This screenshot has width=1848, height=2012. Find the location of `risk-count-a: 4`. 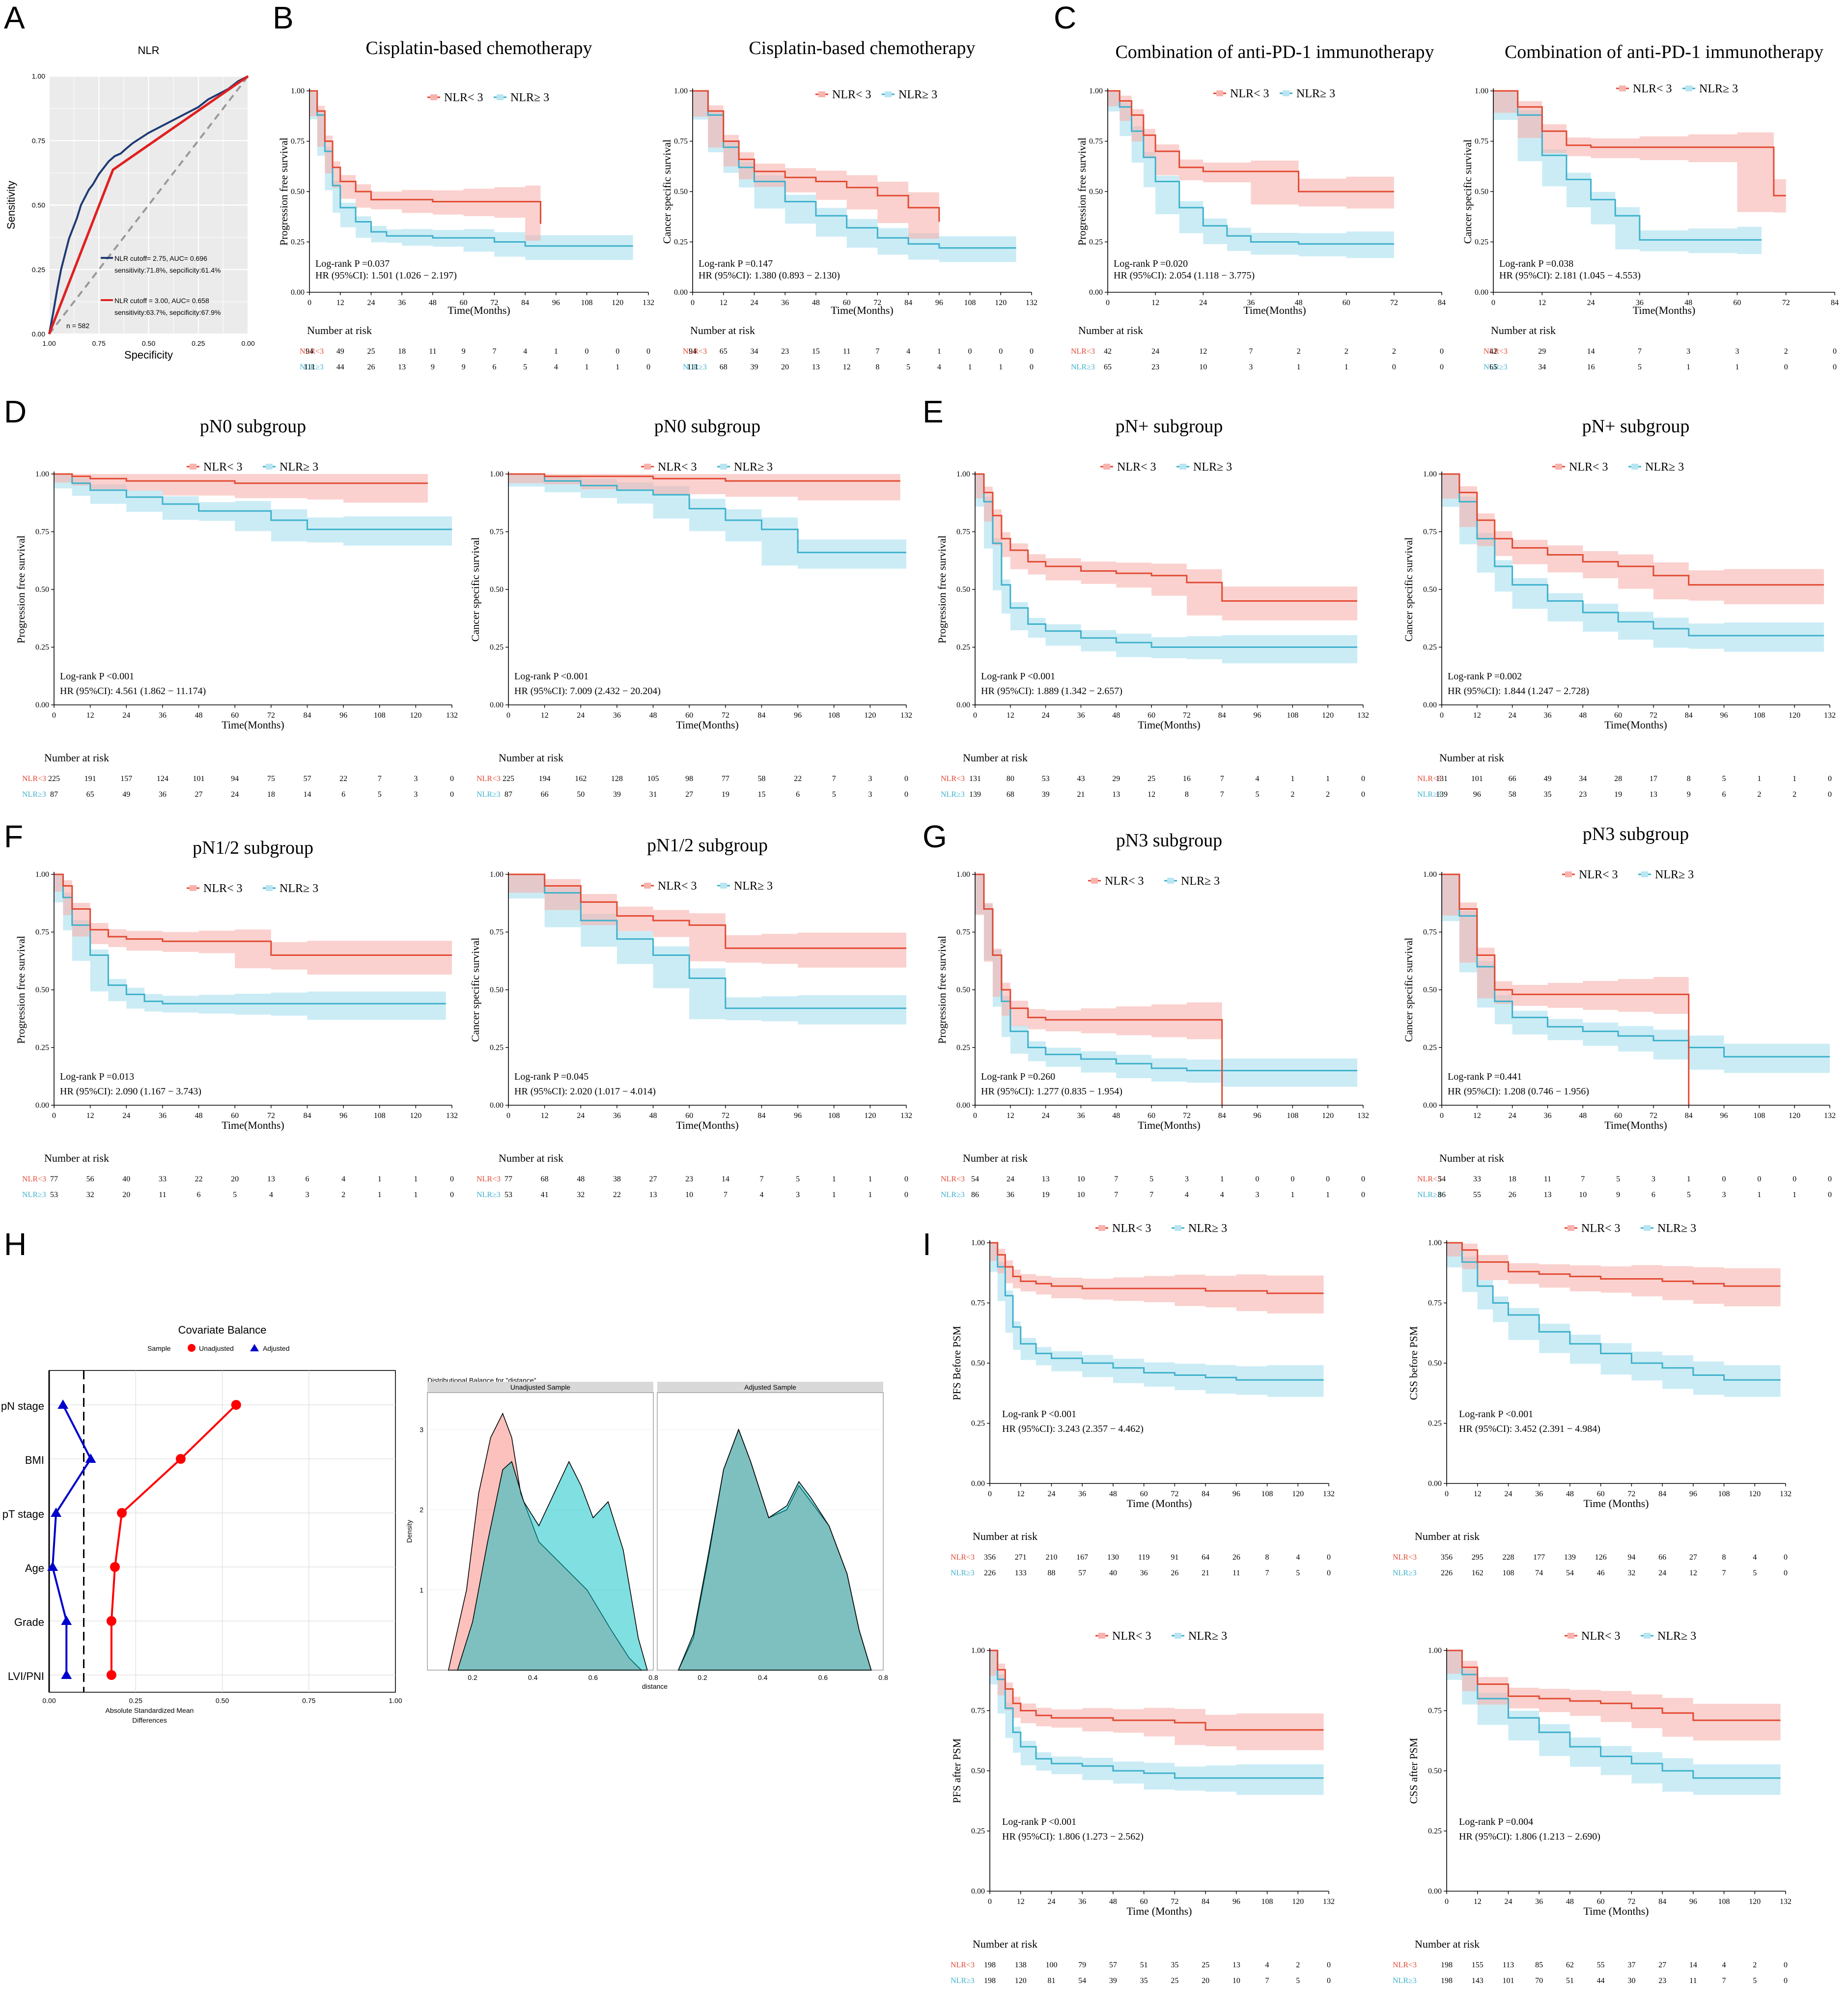

risk-count-a: 4 is located at coordinates (1298, 1557).